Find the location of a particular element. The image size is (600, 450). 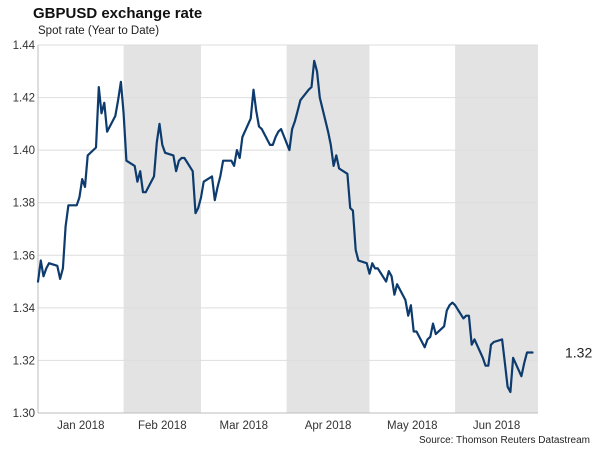

y-tick-label: 1.30 is located at coordinates (24, 414).